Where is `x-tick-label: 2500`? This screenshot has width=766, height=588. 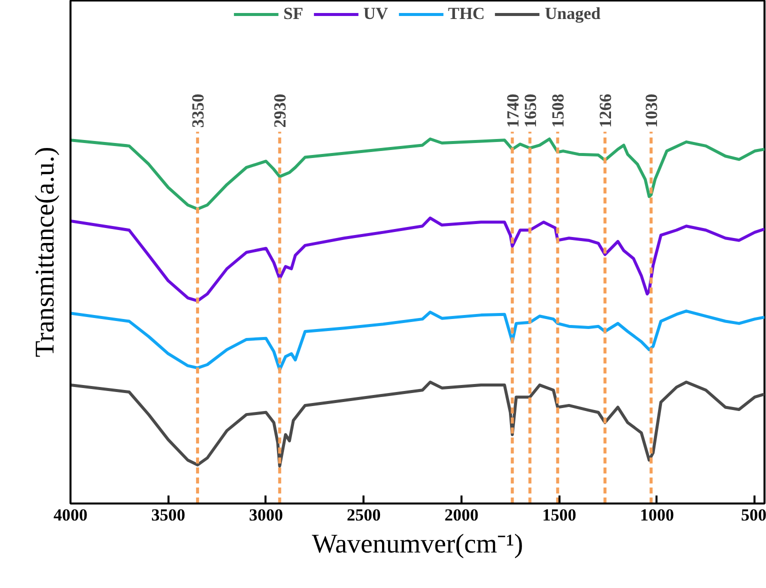 x-tick-label: 2500 is located at coordinates (363, 515).